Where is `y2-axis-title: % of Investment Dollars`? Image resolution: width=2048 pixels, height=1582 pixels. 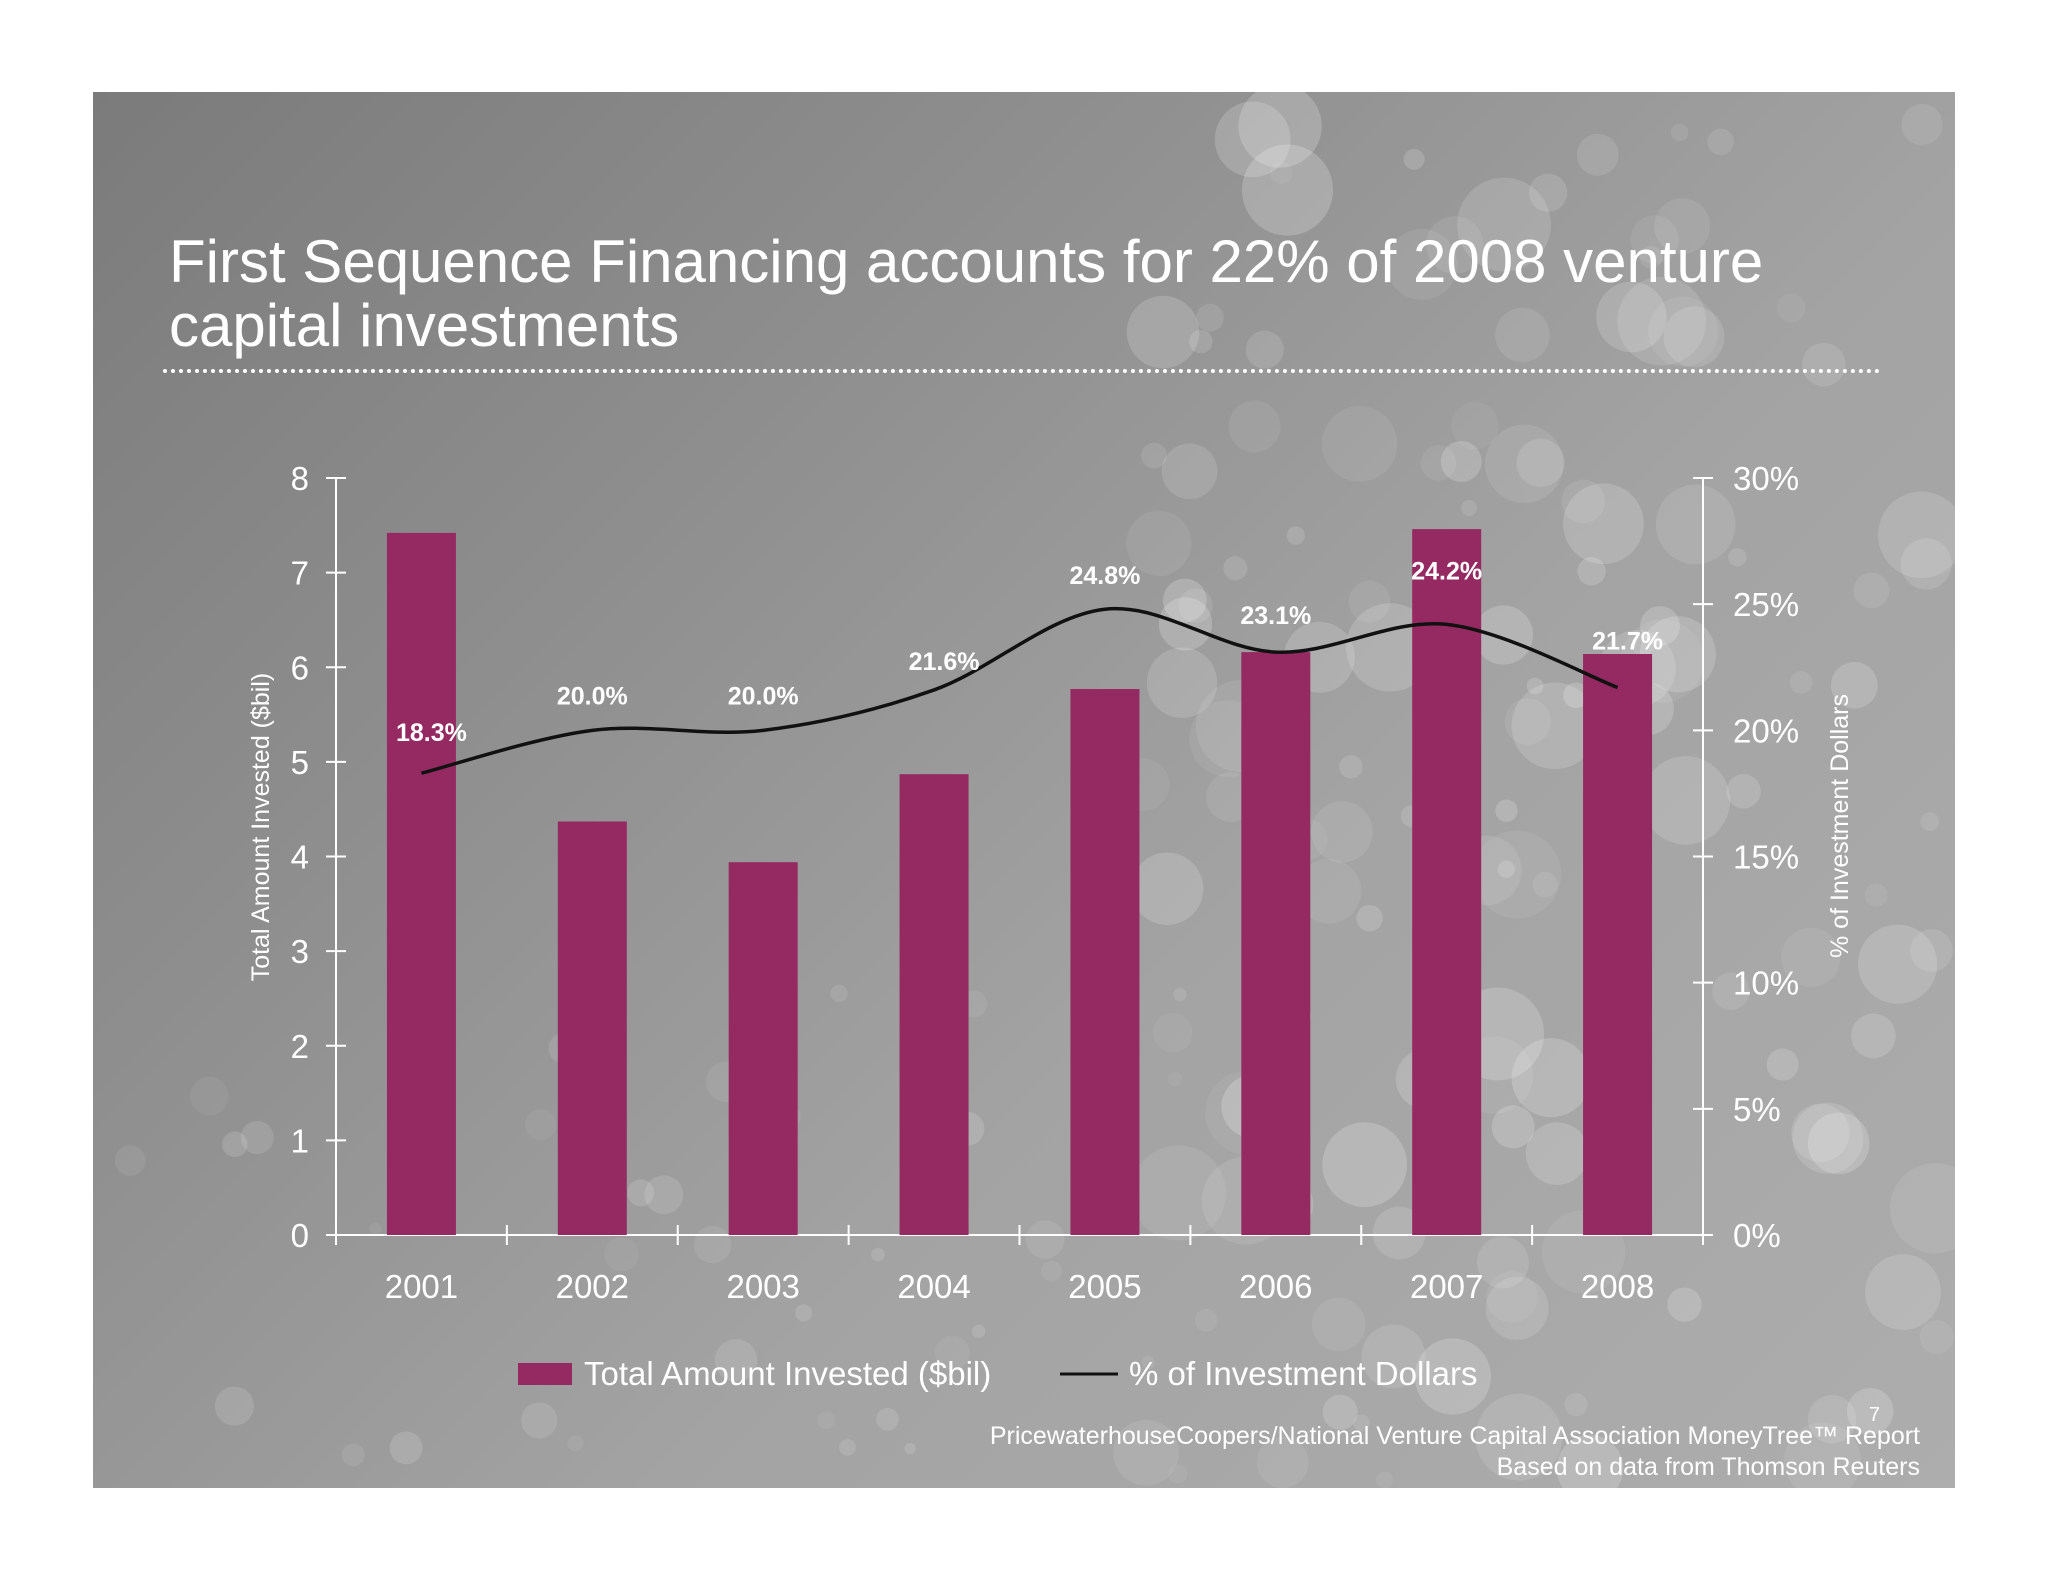
y2-axis-title: % of Investment Dollars is located at coordinates (1840, 826).